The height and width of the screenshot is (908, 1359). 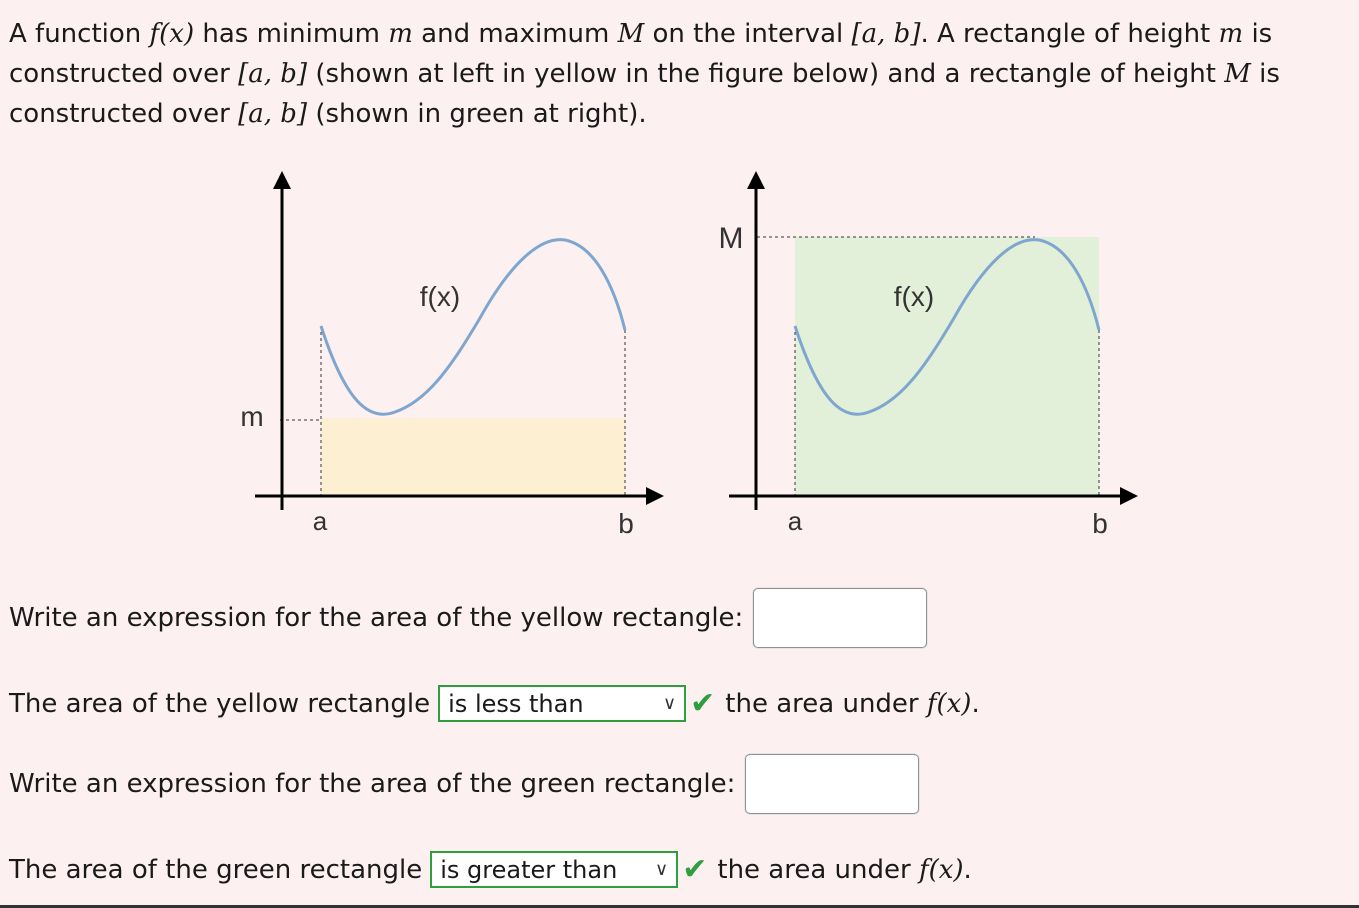 I want to click on right-plot: f(x) M a b, so click(x=928, y=355).